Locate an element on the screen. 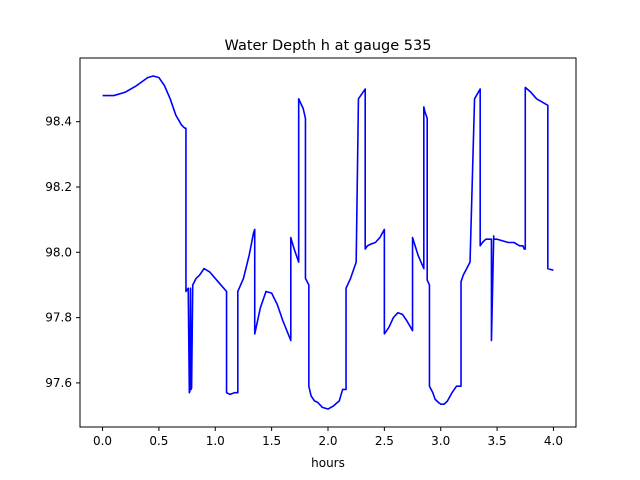  x-tick-label: 3.0 is located at coordinates (440, 441).